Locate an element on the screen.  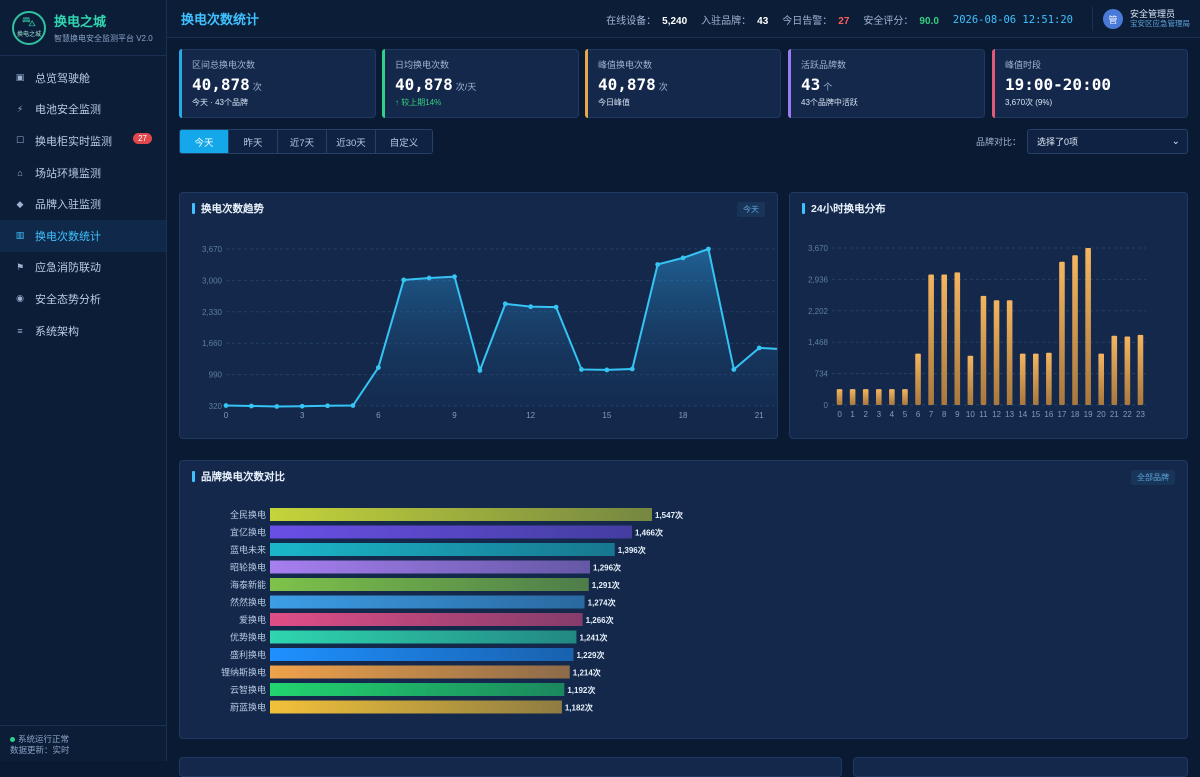
status-dot-icon is located at coordinates (12, 739).